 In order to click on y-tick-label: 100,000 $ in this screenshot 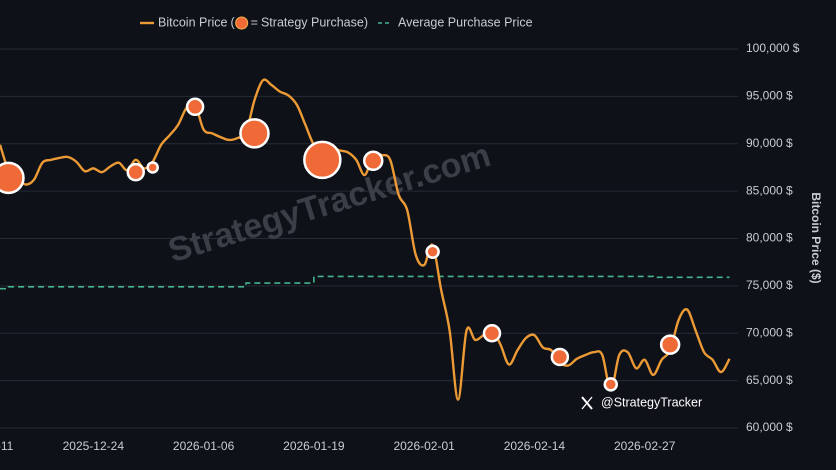, I will do `click(773, 48)`.